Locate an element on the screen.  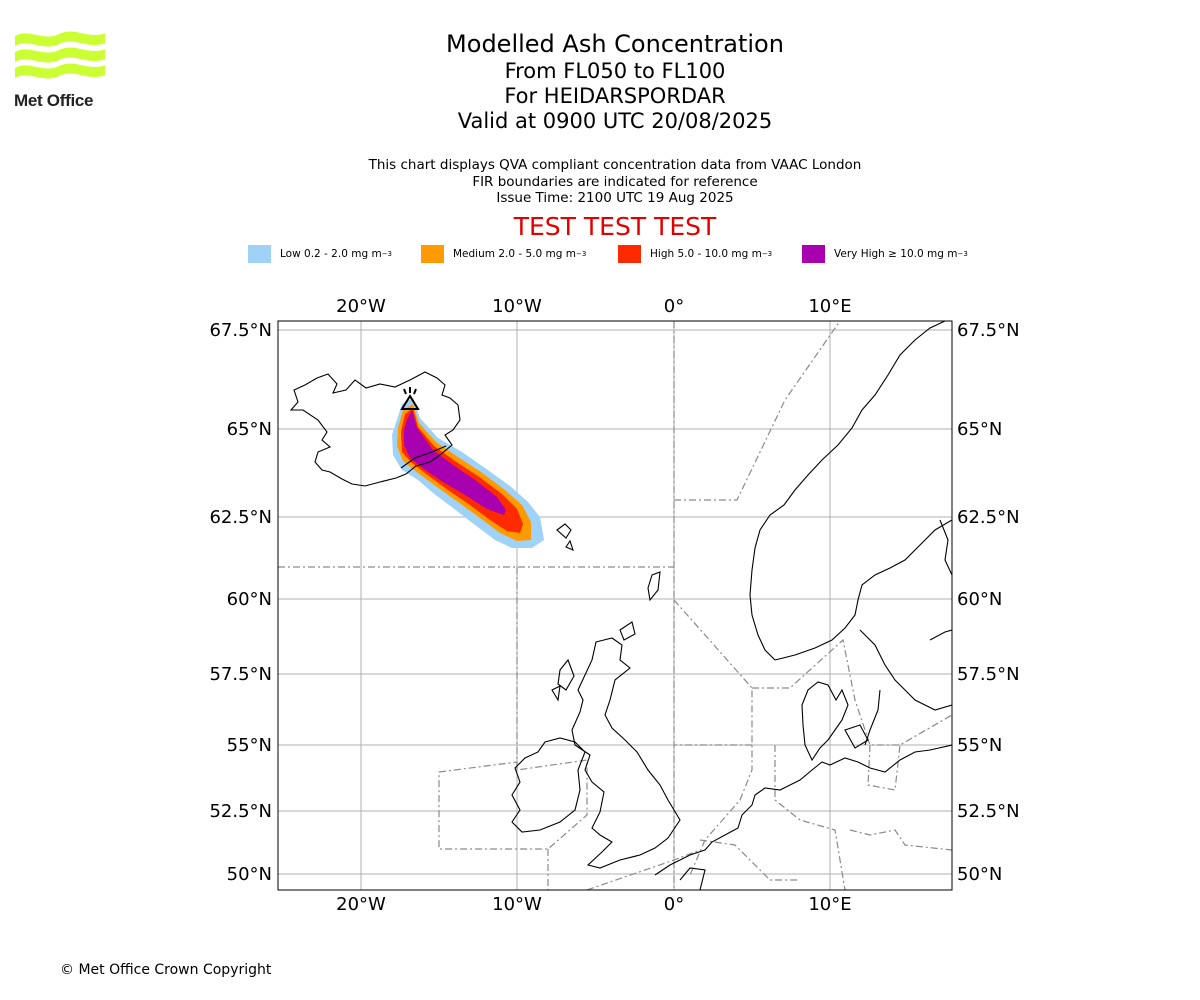
lat-label-left: 65°N is located at coordinates (249, 429).